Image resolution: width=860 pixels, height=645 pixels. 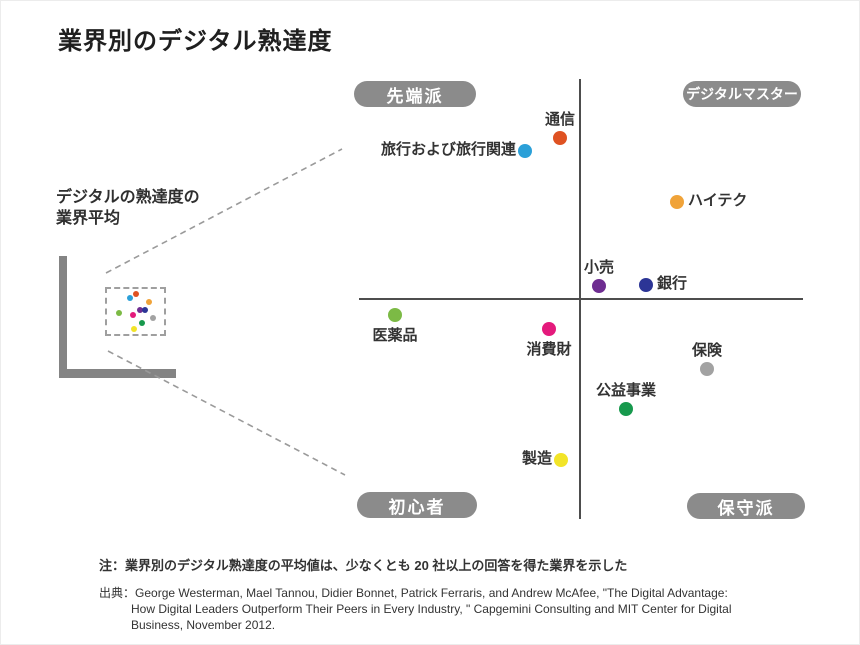 What do you see at coordinates (707, 350) in the screenshot?
I see `data-point-label: 保険` at bounding box center [707, 350].